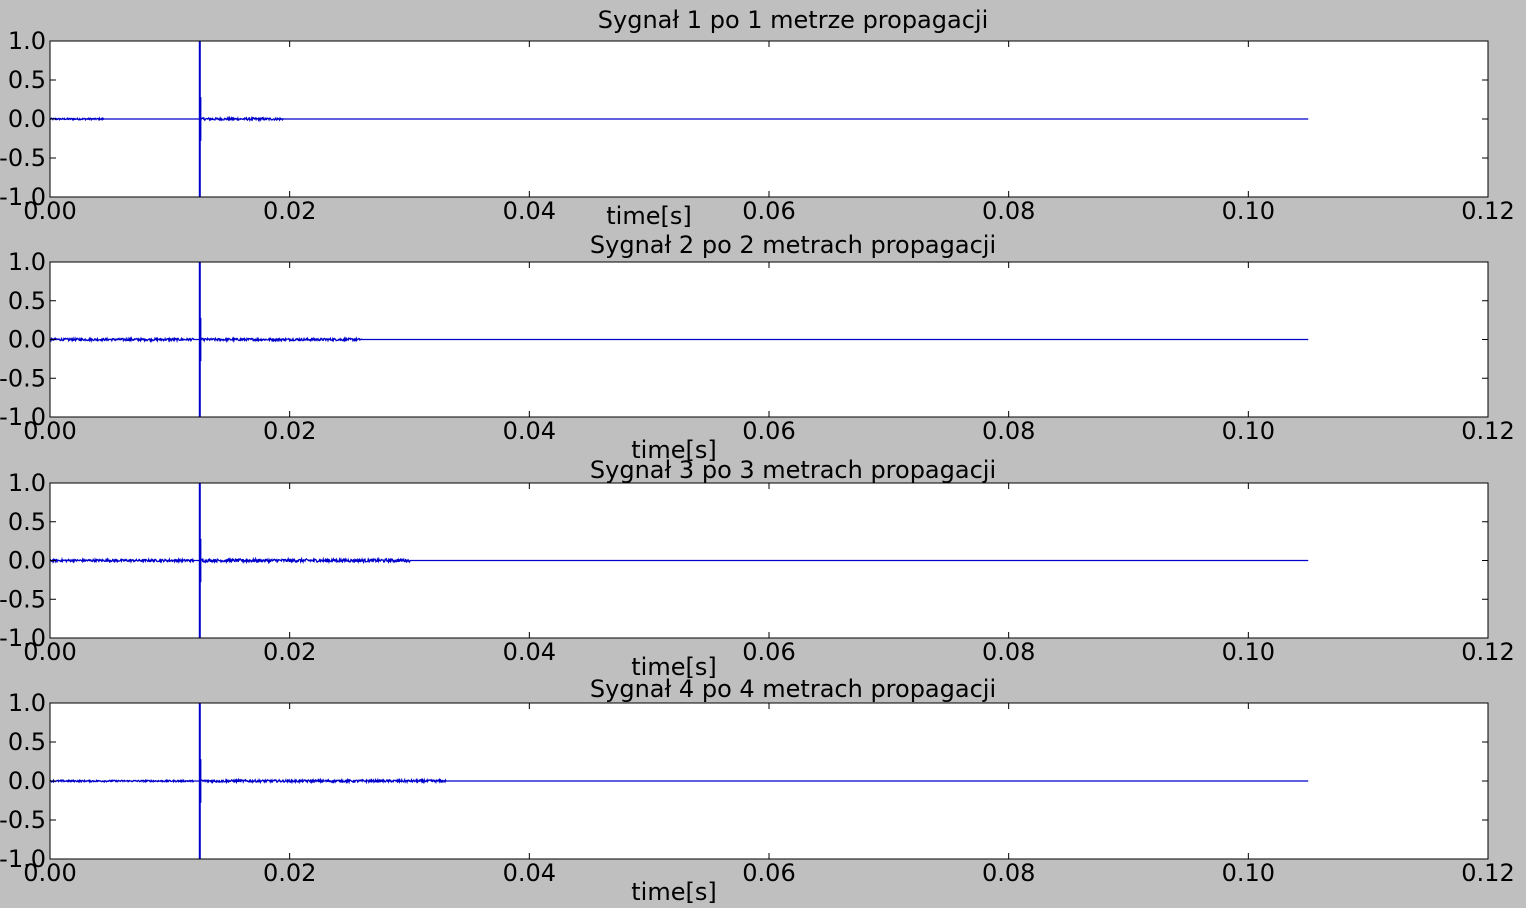 This screenshot has height=908, width=1526. Describe the element at coordinates (793, 689) in the screenshot. I see `subplot-title: Sygnał 4 po 4 metrach propagacji` at that location.